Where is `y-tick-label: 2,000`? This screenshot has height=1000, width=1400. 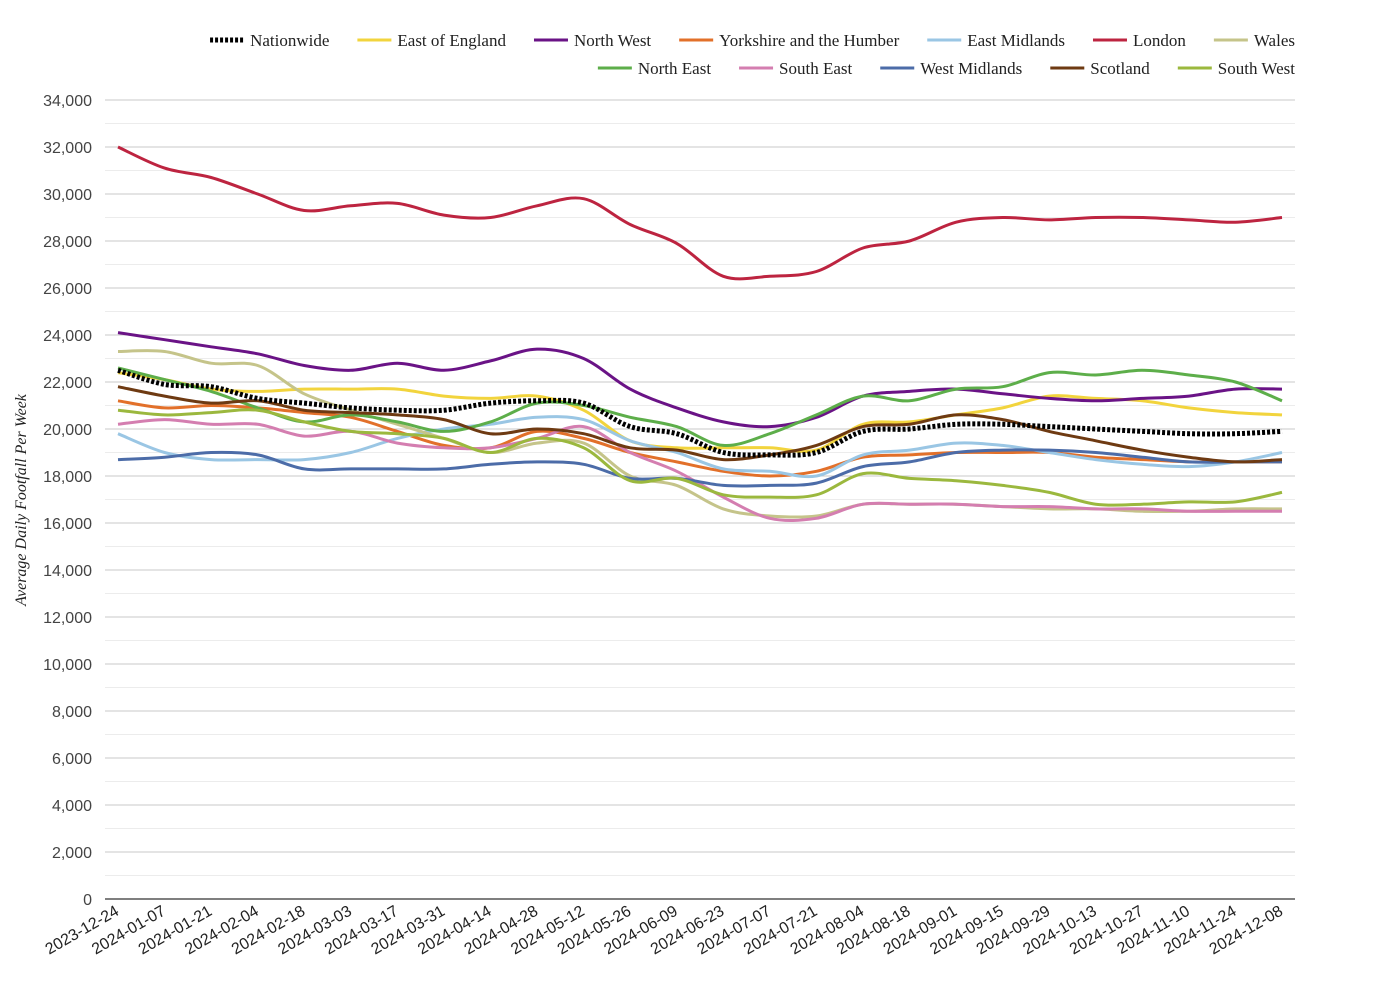
y-tick-label: 2,000 is located at coordinates (72, 853).